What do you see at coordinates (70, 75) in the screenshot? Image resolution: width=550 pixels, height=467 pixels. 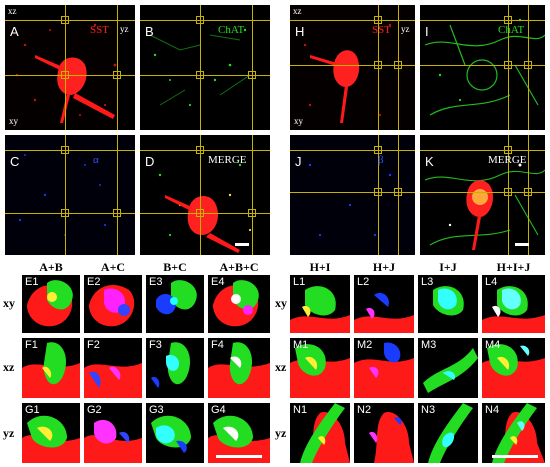 I see `crosshair-h` at bounding box center [70, 75].